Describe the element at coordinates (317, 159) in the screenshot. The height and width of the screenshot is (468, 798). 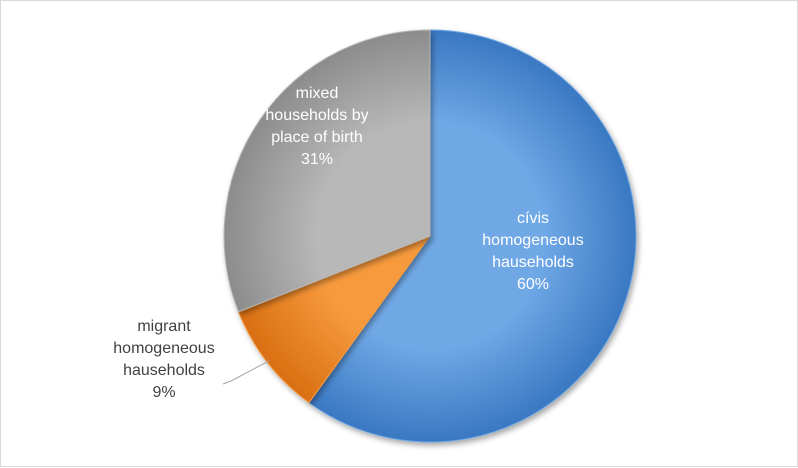
I see `slice-percent-label: 31%` at that location.